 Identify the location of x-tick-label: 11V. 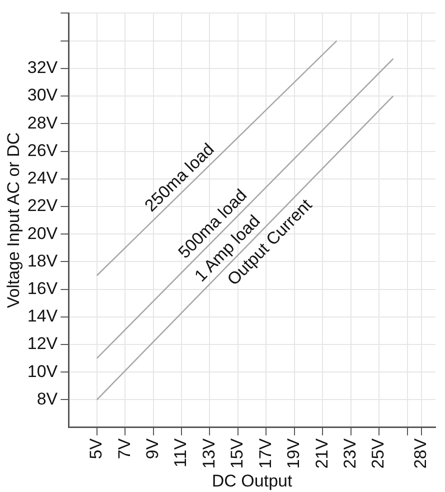
(180, 453).